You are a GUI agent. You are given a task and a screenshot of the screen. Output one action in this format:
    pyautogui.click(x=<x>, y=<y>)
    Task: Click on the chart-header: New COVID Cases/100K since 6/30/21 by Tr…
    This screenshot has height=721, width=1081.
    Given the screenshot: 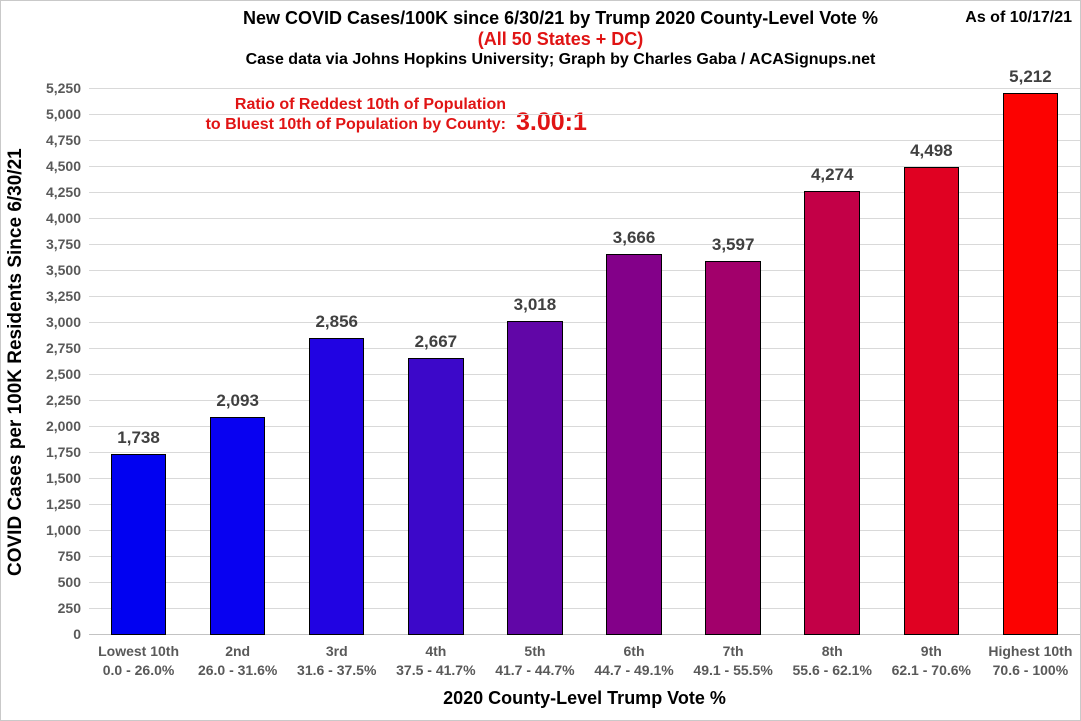 What is the action you would take?
    pyautogui.click(x=560, y=38)
    